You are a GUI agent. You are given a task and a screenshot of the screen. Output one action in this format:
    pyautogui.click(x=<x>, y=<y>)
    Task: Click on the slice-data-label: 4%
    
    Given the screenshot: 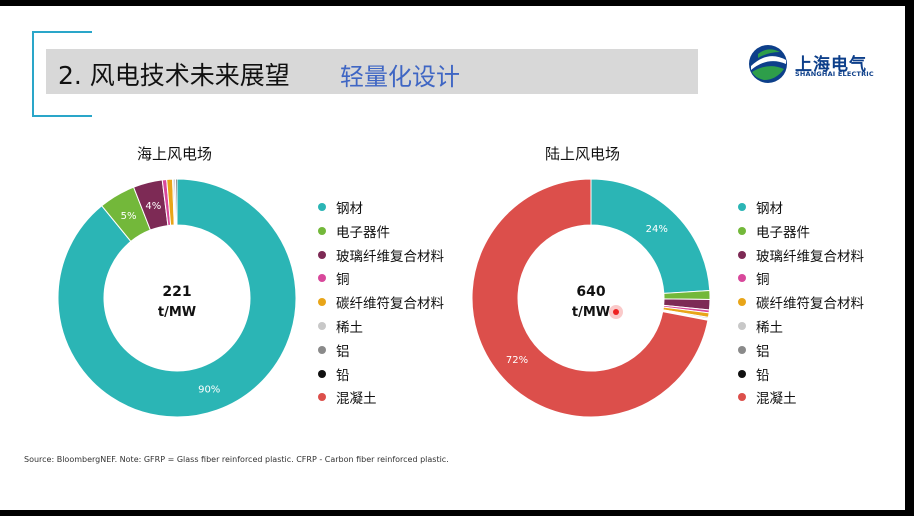 What is the action you would take?
    pyautogui.click(x=153, y=206)
    